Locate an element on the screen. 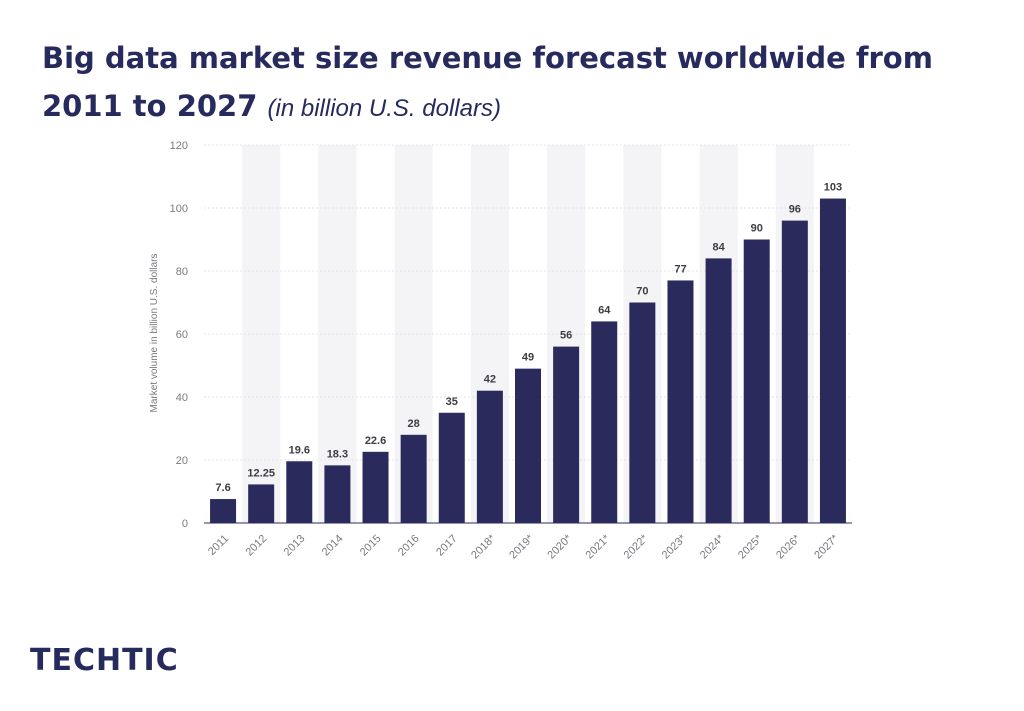  x-tick-label: 2014 is located at coordinates (333, 546).